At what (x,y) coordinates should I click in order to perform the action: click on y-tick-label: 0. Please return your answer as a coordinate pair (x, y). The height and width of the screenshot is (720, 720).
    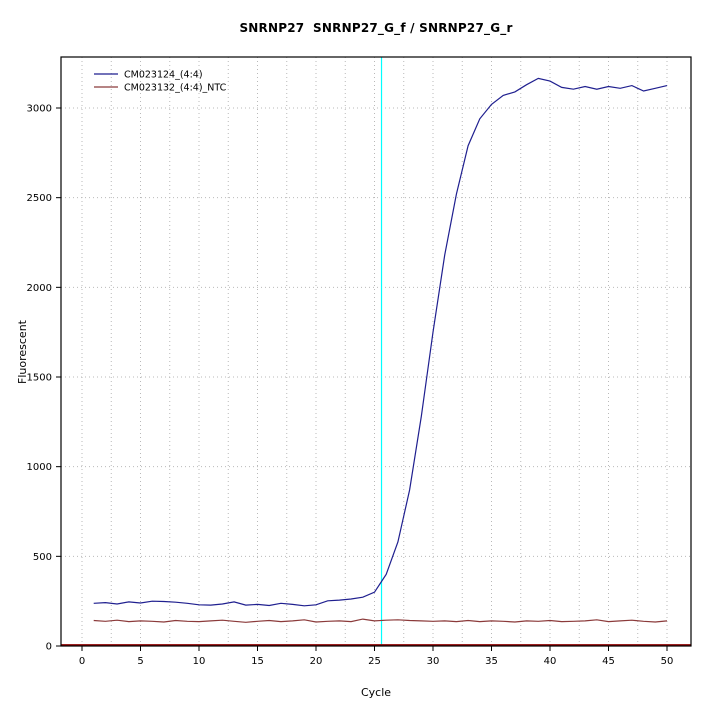
    Looking at the image, I should click on (49, 647).